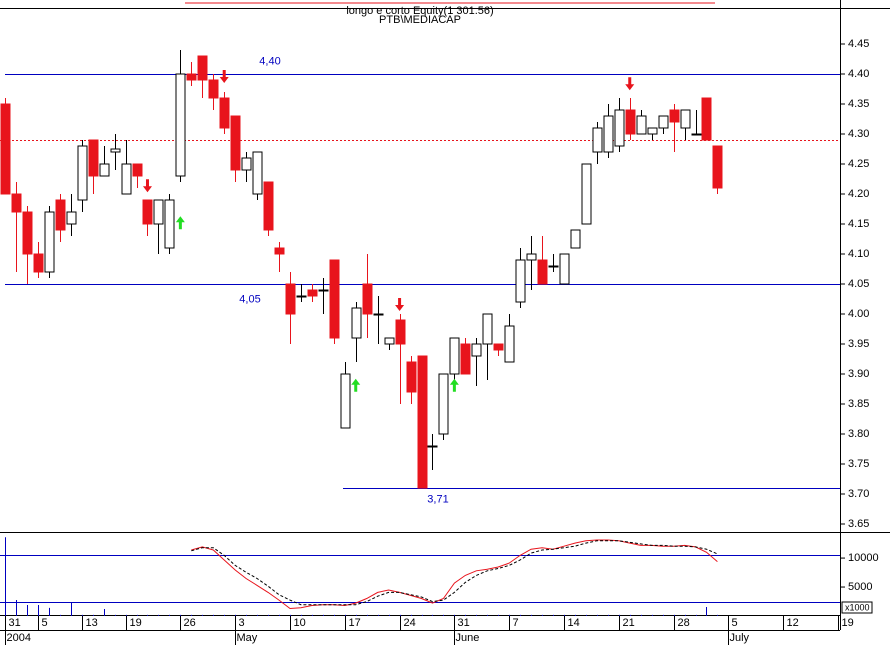 This screenshot has height=645, width=890. I want to click on volume-tick-label: 5000, so click(860, 587).